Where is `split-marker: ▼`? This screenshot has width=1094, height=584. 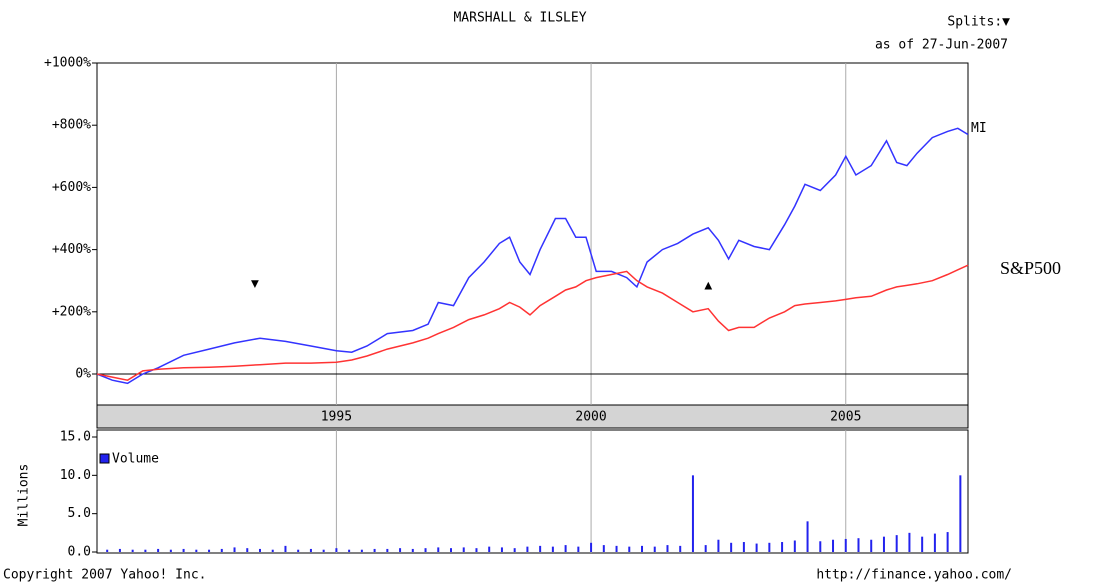 split-marker: ▼ is located at coordinates (255, 283).